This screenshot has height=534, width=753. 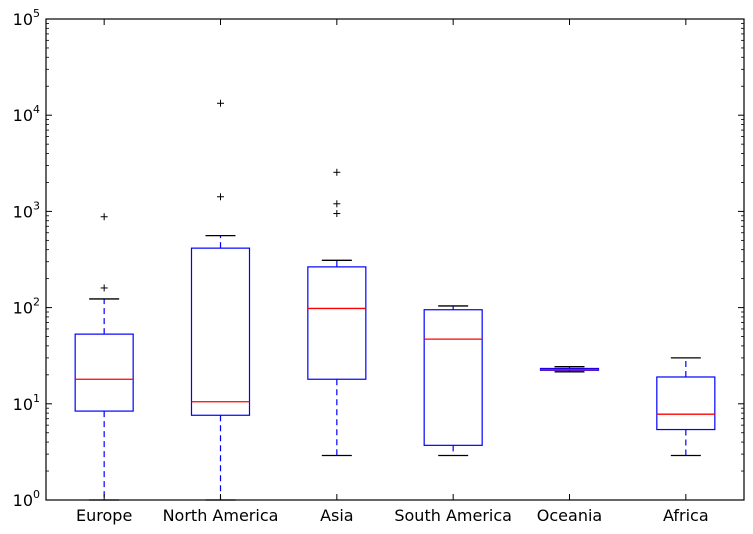 I want to click on x-tick-label-south-america: South America, so click(x=453, y=515).